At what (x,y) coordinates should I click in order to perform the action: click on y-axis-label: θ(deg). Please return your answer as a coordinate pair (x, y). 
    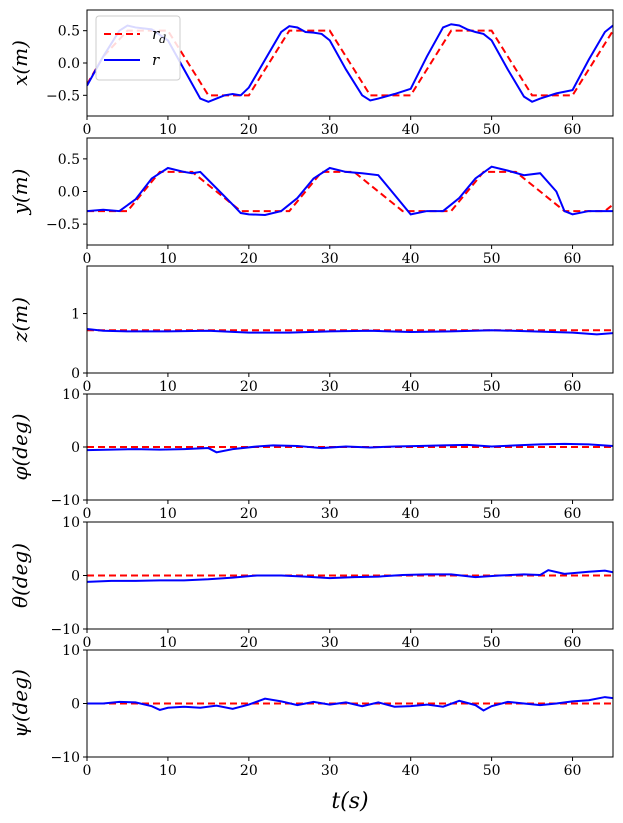
    Looking at the image, I should click on (20, 575).